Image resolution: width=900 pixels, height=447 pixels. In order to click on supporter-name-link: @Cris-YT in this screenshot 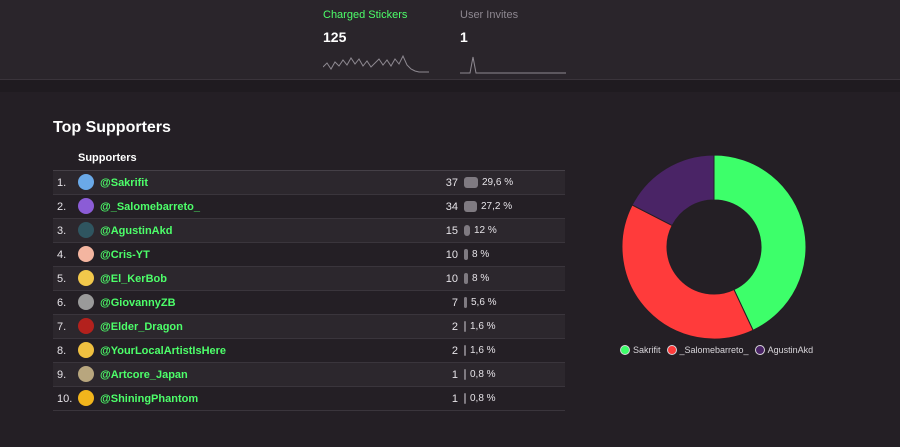, I will do `click(125, 255)`.